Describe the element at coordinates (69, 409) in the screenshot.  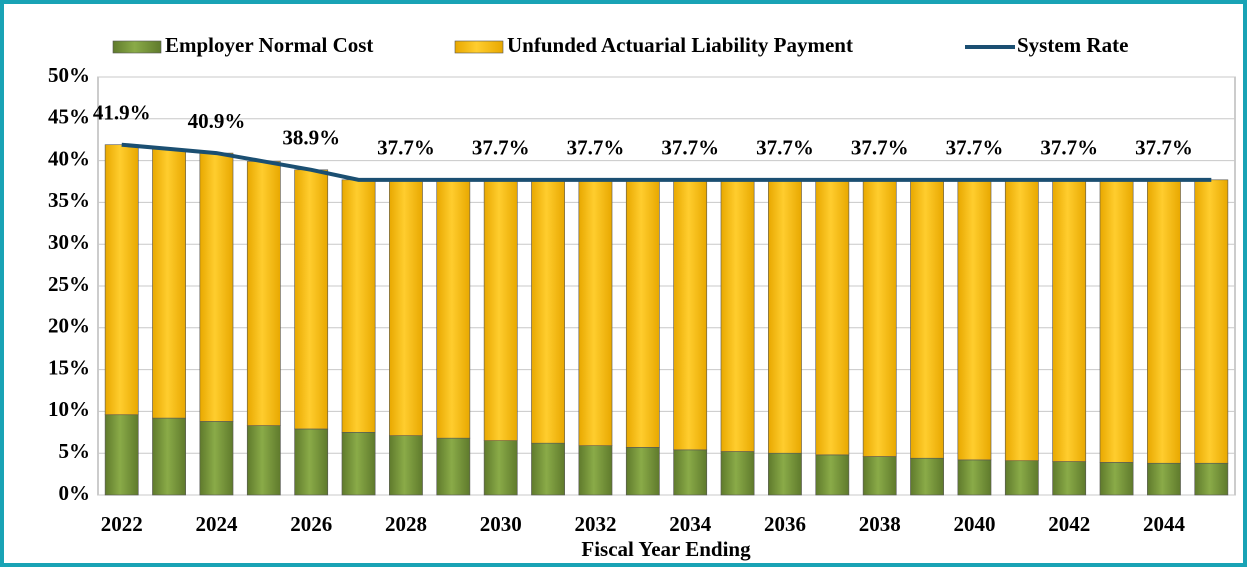
I see `y-tick-label: 10%` at that location.